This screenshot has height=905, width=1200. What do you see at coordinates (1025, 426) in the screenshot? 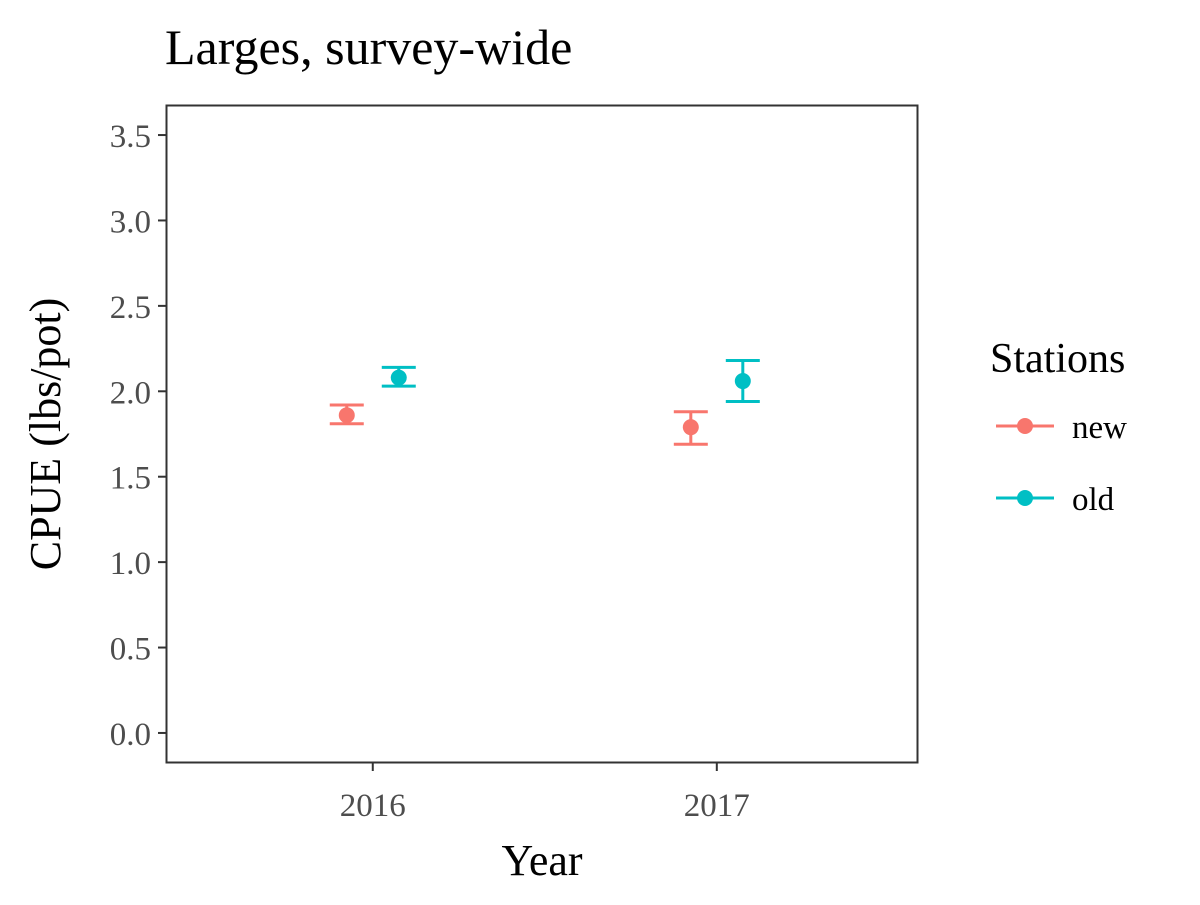
I see `legend-key-point-new` at bounding box center [1025, 426].